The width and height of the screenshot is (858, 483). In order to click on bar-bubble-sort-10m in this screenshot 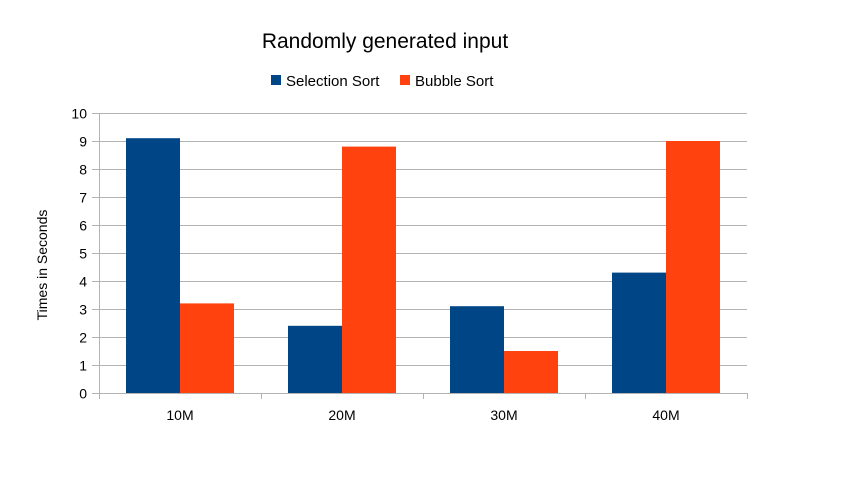, I will do `click(207, 348)`.